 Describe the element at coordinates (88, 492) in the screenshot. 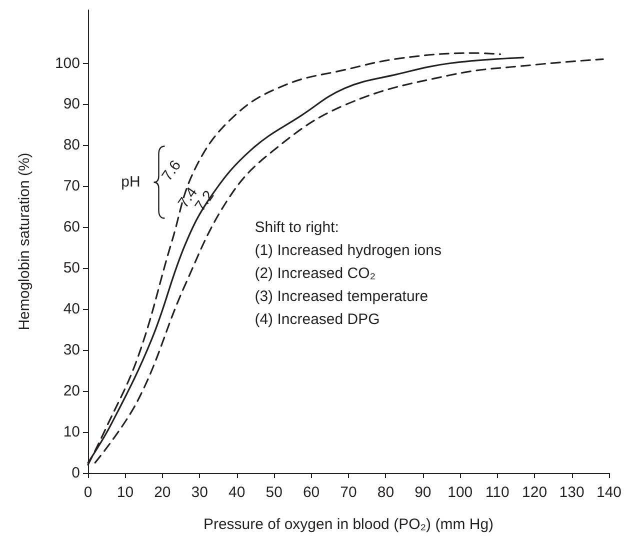

I see `x-tick-label: 0` at that location.